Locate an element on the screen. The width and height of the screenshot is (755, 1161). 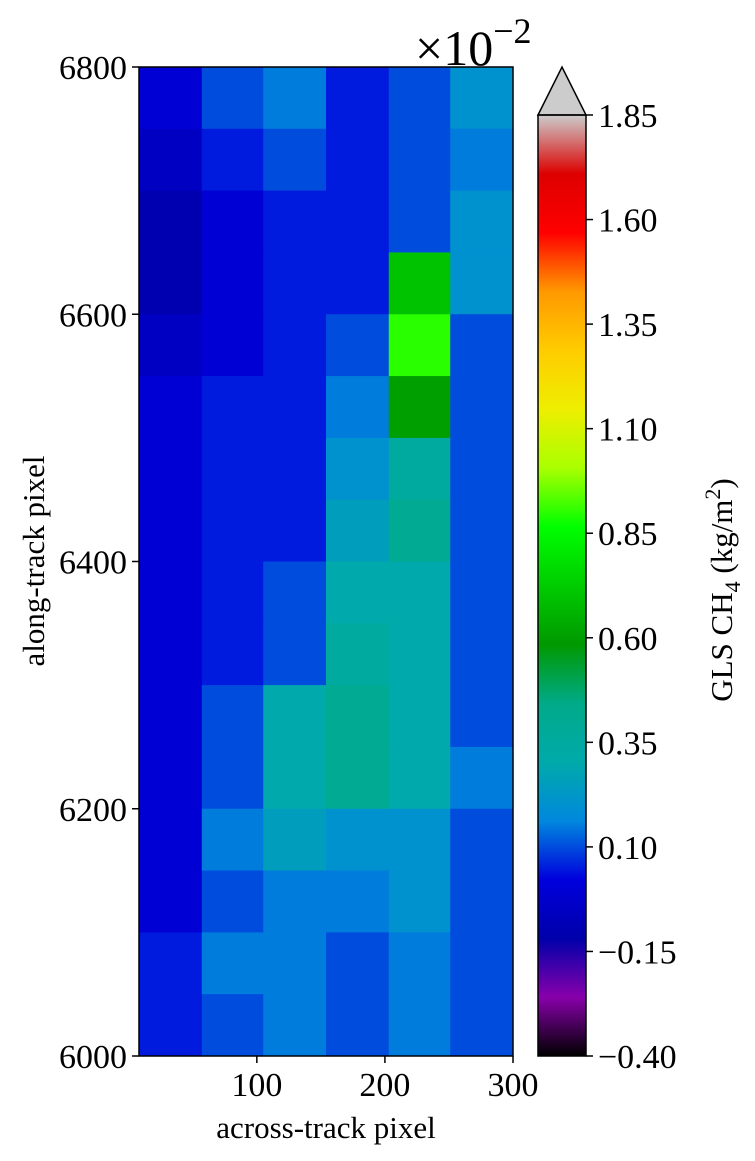
label-sub: 4 is located at coordinates (732, 586).